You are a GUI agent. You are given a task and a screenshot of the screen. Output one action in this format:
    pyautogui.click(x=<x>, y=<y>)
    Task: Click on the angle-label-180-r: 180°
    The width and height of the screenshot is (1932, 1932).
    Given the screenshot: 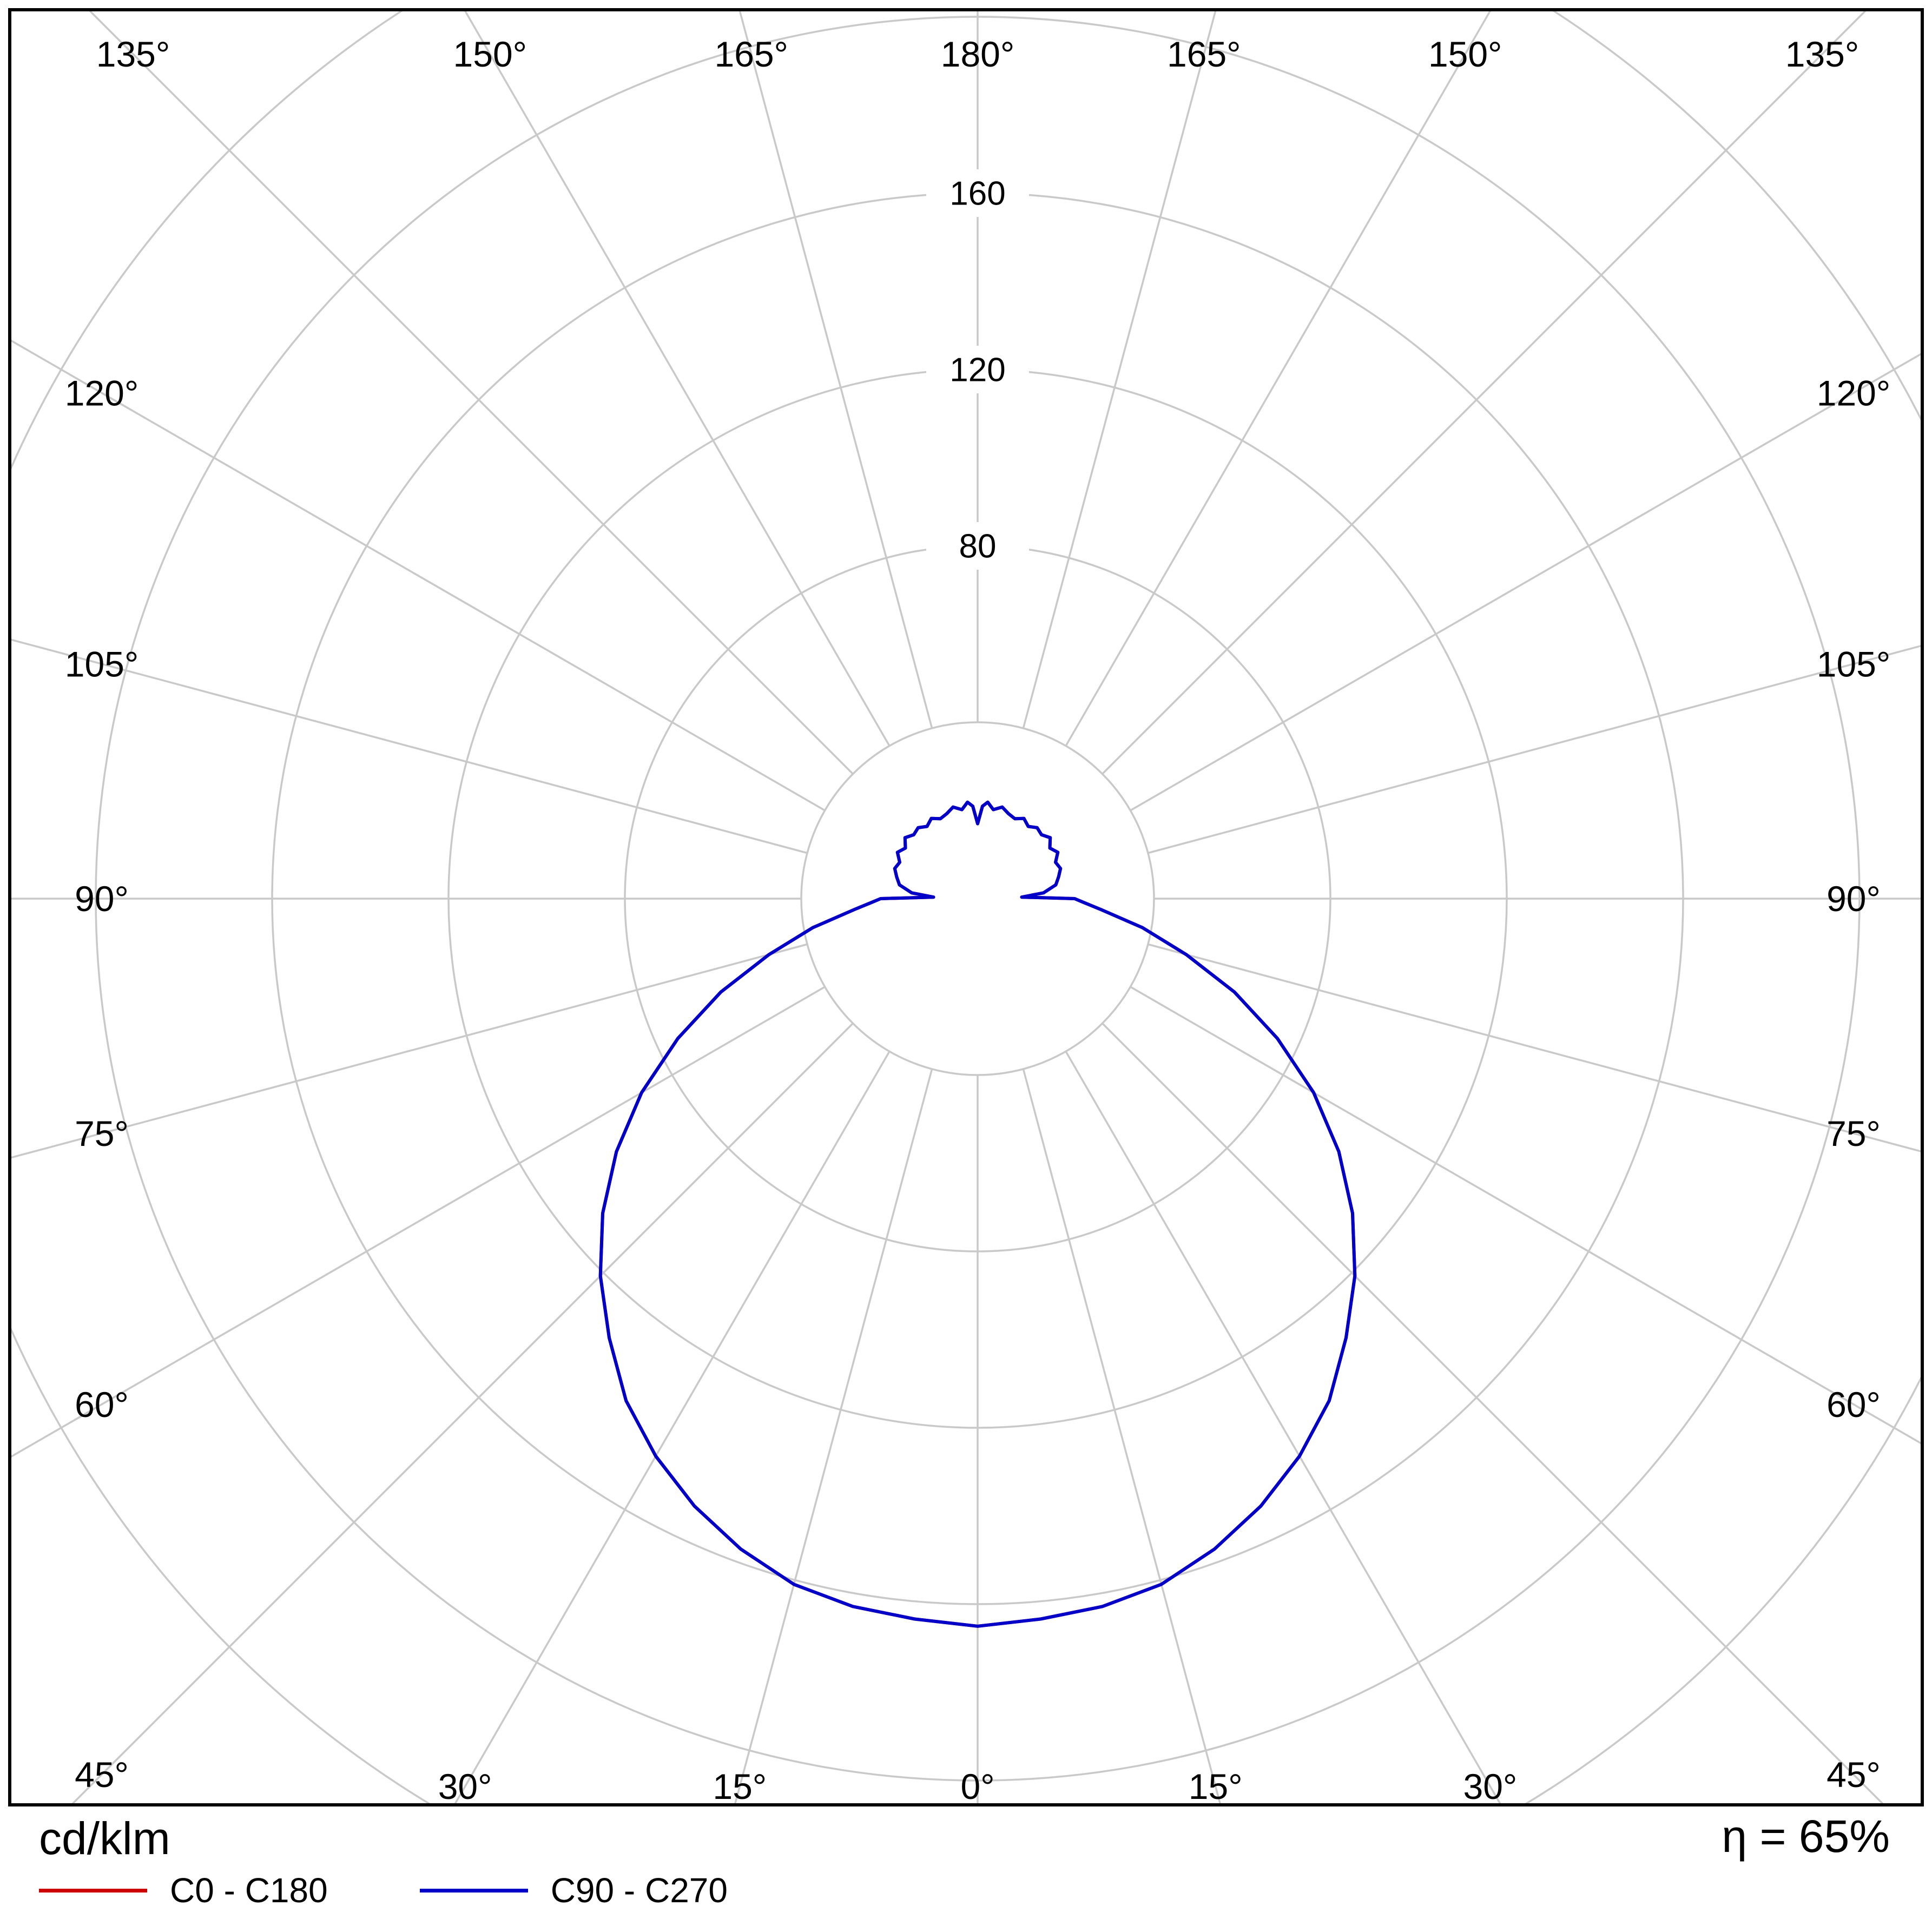 What is the action you would take?
    pyautogui.click(x=978, y=54)
    